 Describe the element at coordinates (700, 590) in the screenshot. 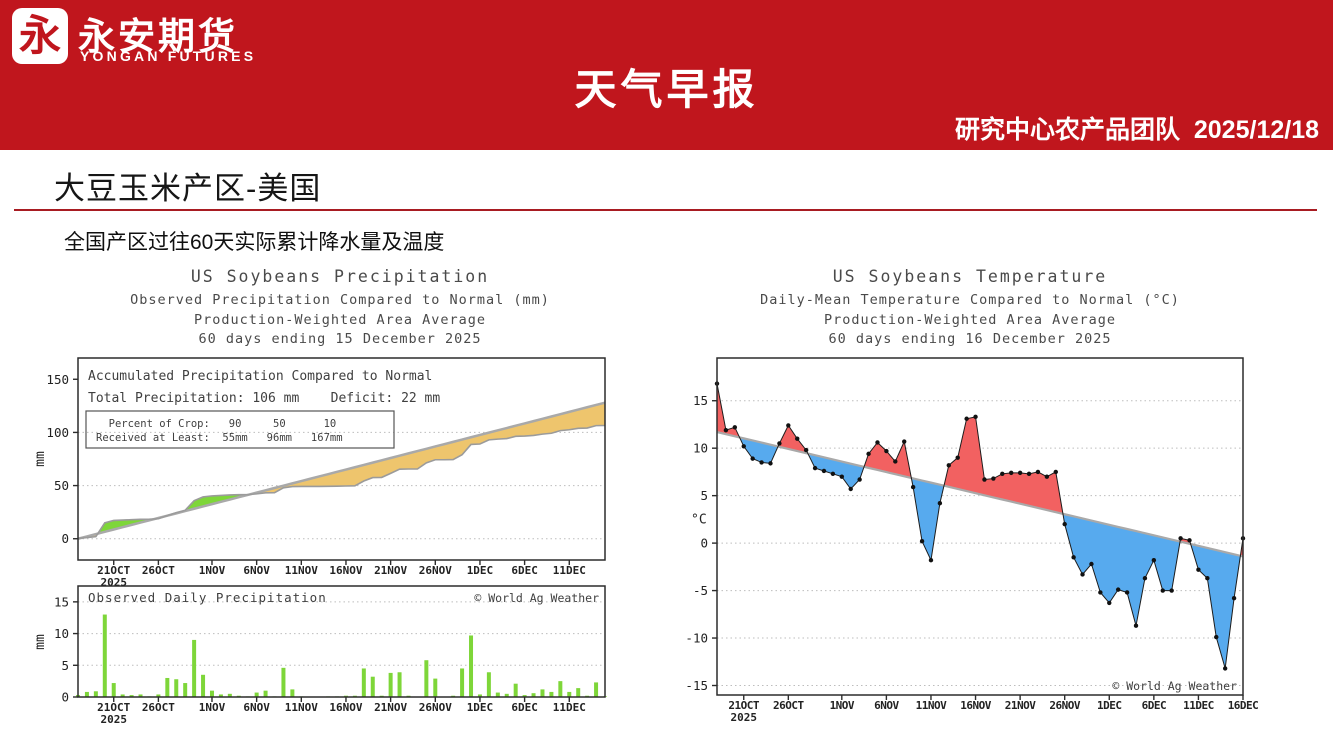

I see `svg-text: -5` at that location.